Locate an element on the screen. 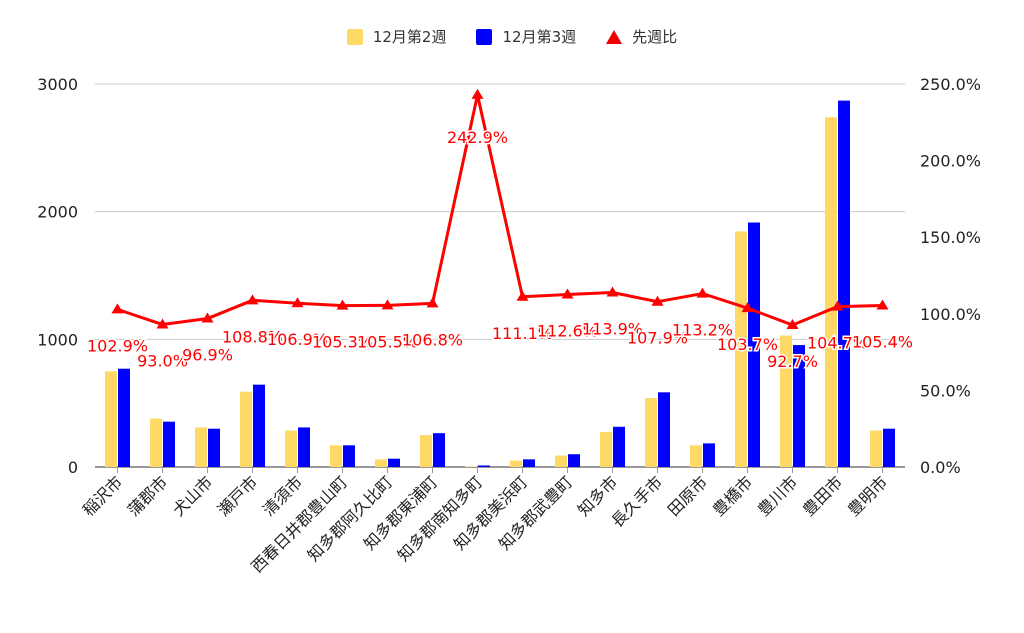  category-label: 豊明市 is located at coordinates (867, 495).